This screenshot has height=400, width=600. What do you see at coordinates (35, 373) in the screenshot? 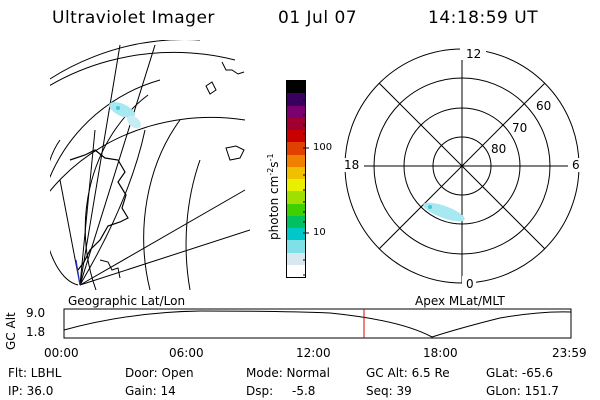
I see `filter-info: Flt: LBHL` at bounding box center [35, 373].